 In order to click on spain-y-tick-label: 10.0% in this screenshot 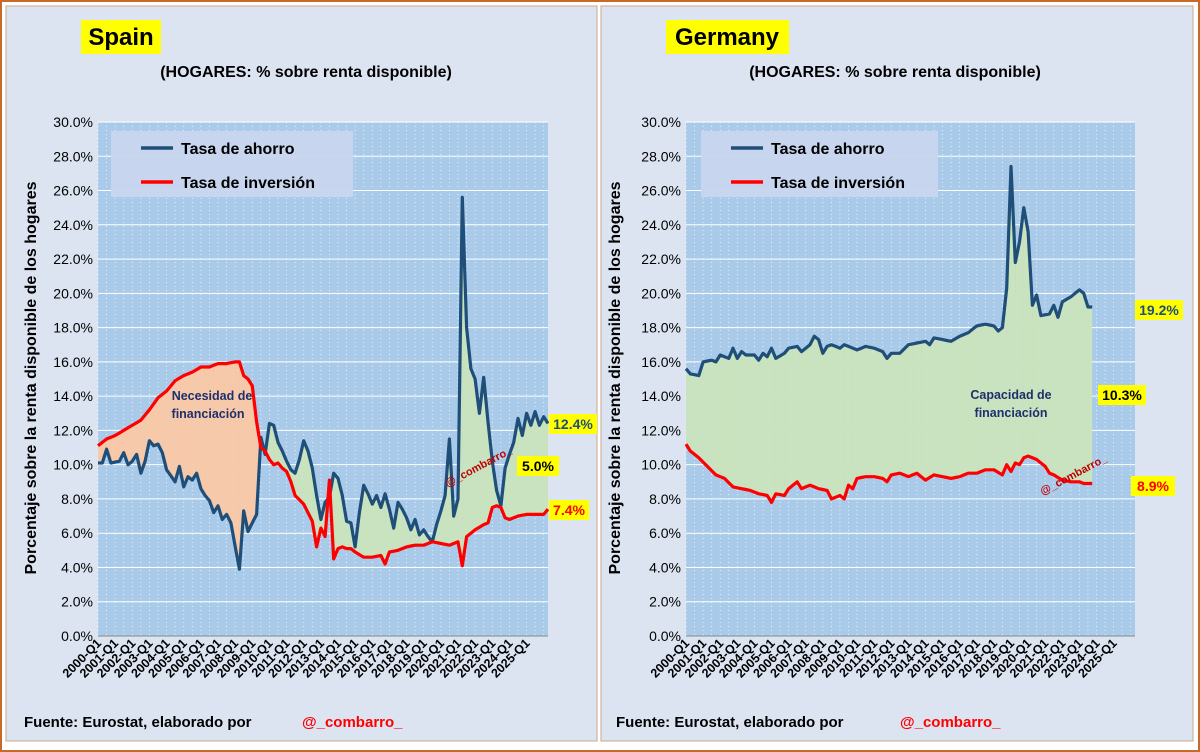, I will do `click(73, 465)`.